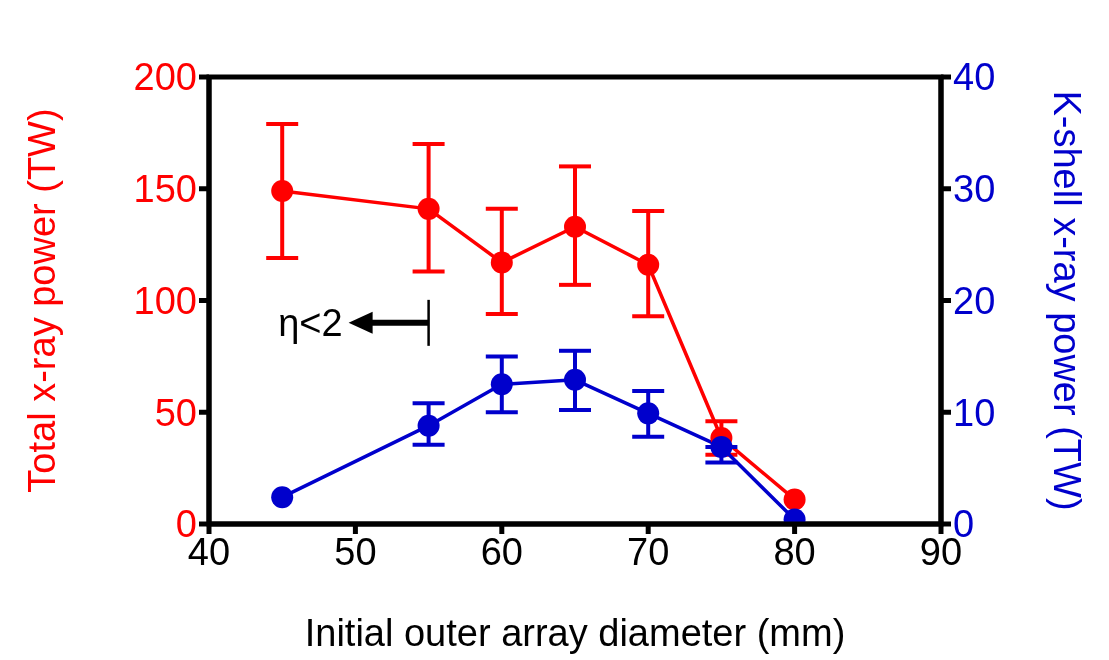 The height and width of the screenshot is (660, 1109). Describe the element at coordinates (165, 77) in the screenshot. I see `y-tick-label: 200` at that location.